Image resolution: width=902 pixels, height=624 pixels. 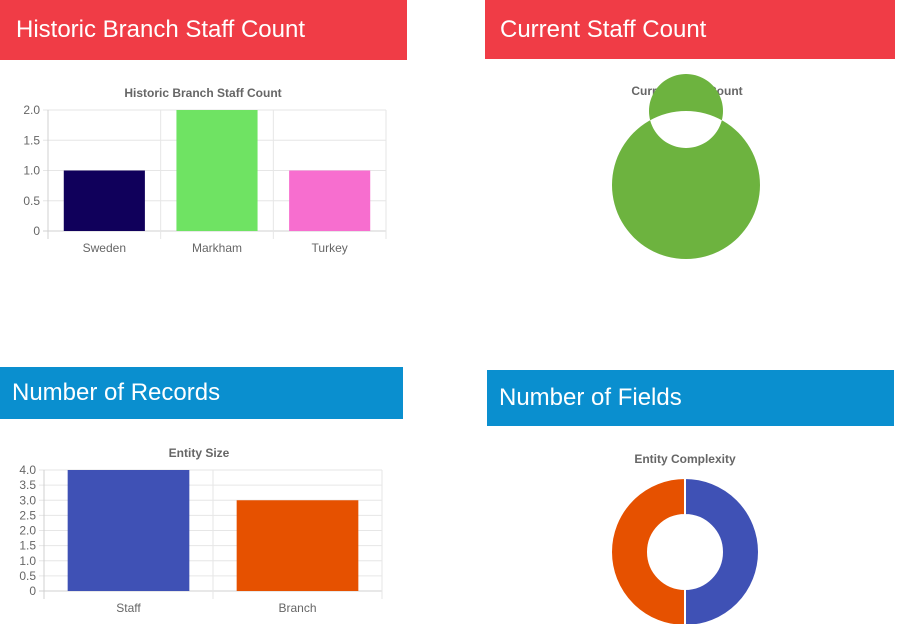 What do you see at coordinates (690, 398) in the screenshot?
I see `panel-header-fields: Number of Fields` at bounding box center [690, 398].